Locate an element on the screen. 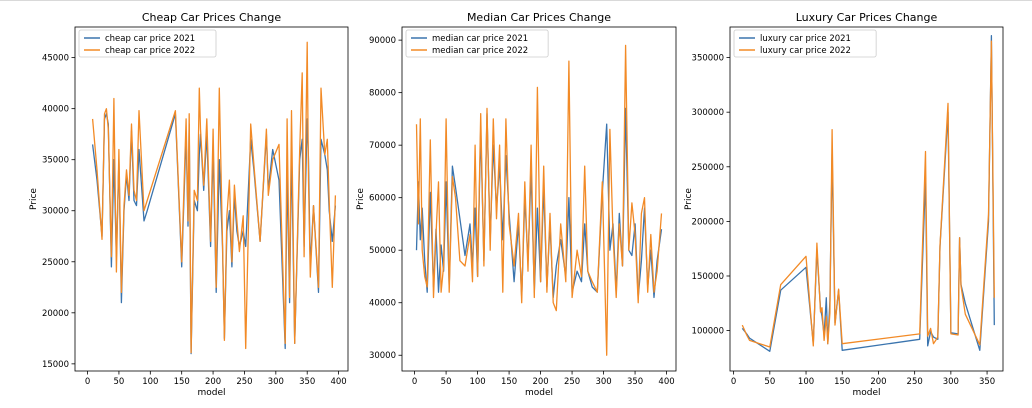  y-tick-label: 90000 is located at coordinates (382, 41).